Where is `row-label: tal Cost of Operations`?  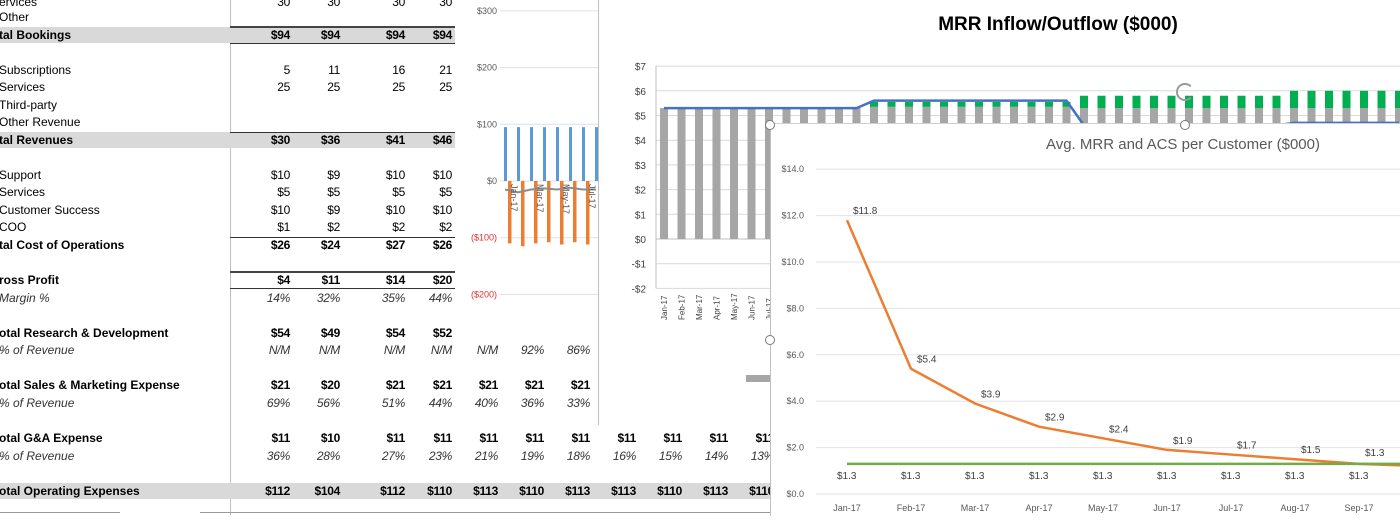 row-label: tal Cost of Operations is located at coordinates (62, 245).